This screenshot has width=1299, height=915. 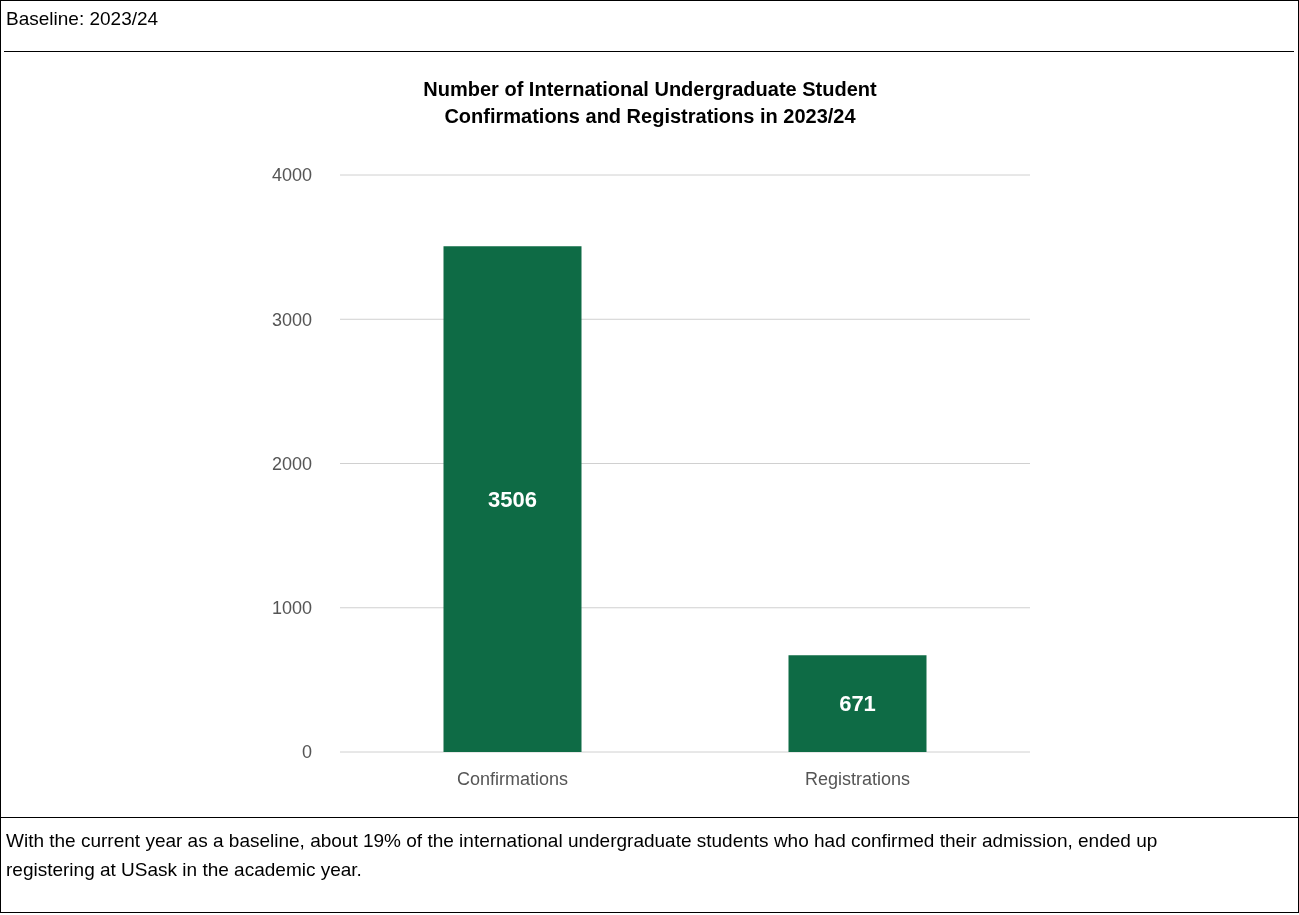 What do you see at coordinates (512, 499) in the screenshot?
I see `data-label: 3506` at bounding box center [512, 499].